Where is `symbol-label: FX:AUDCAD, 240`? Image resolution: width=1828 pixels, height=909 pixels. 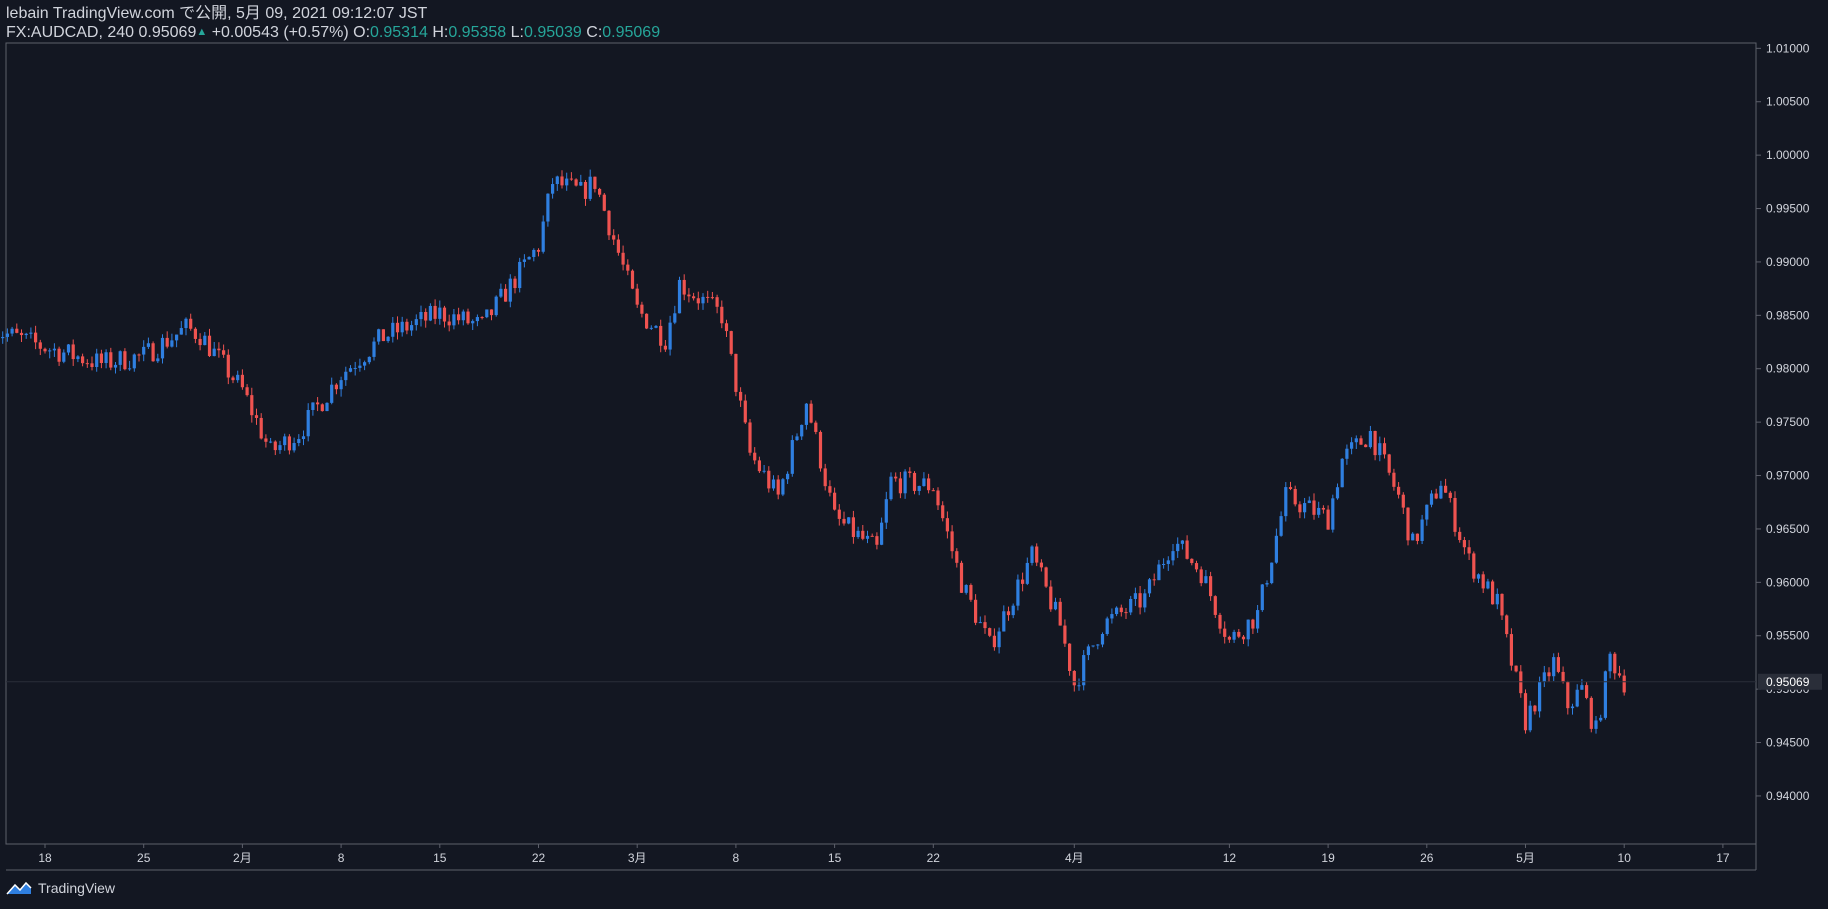
symbol-label: FX:AUDCAD, 240 is located at coordinates (70, 32).